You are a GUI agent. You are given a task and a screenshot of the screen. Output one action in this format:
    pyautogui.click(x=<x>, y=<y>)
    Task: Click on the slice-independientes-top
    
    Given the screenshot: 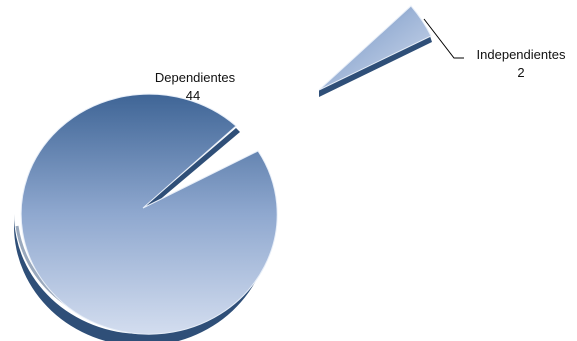 What is the action you would take?
    pyautogui.click(x=375, y=48)
    